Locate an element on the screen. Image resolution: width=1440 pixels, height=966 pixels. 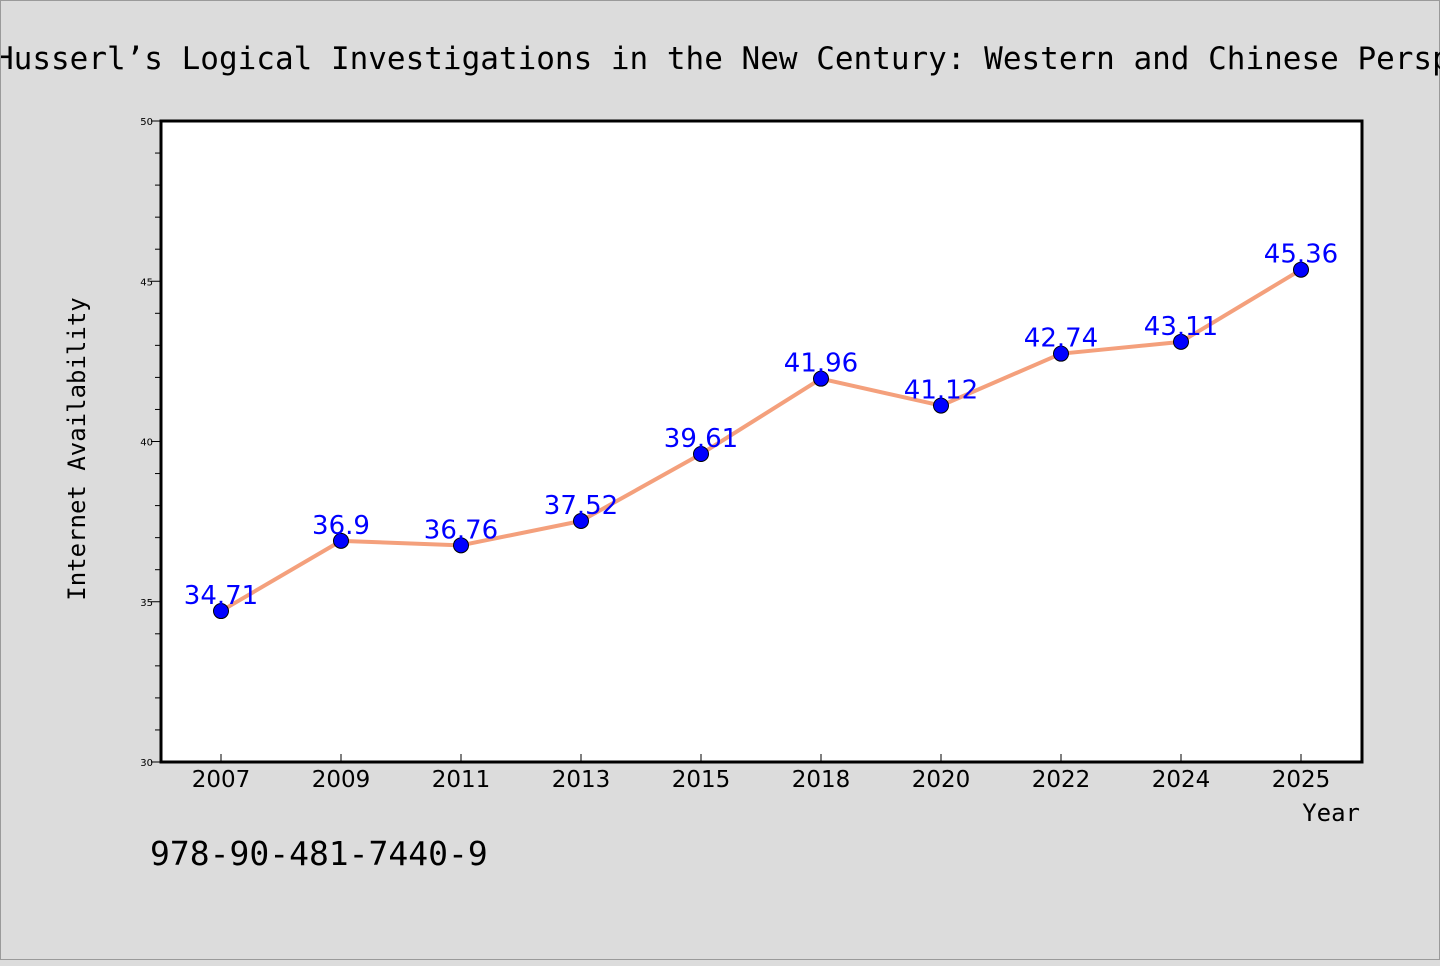
x-tick-label: 2020 is located at coordinates (941, 780).